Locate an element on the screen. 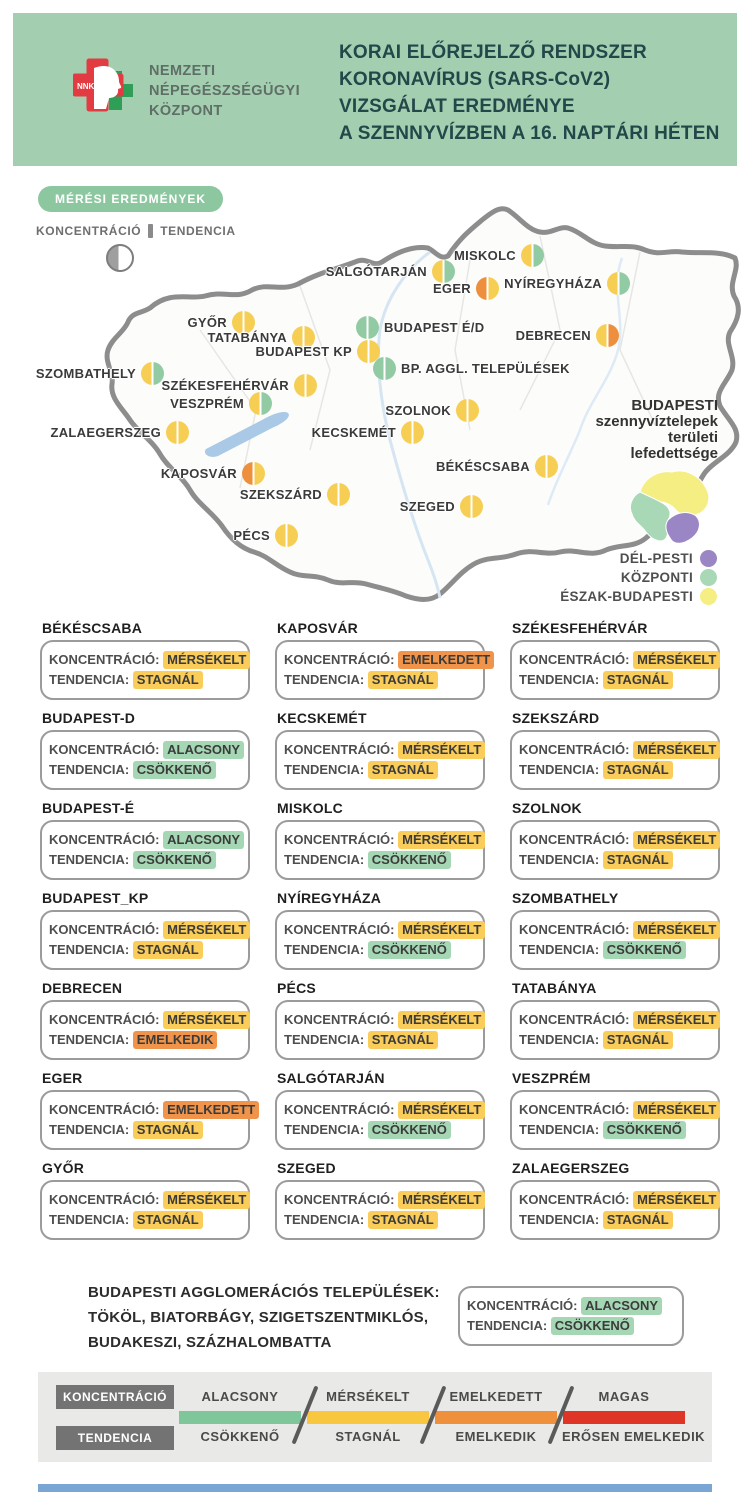 The image size is (750, 1498). city-card-title: DEBRECEN is located at coordinates (82, 988).